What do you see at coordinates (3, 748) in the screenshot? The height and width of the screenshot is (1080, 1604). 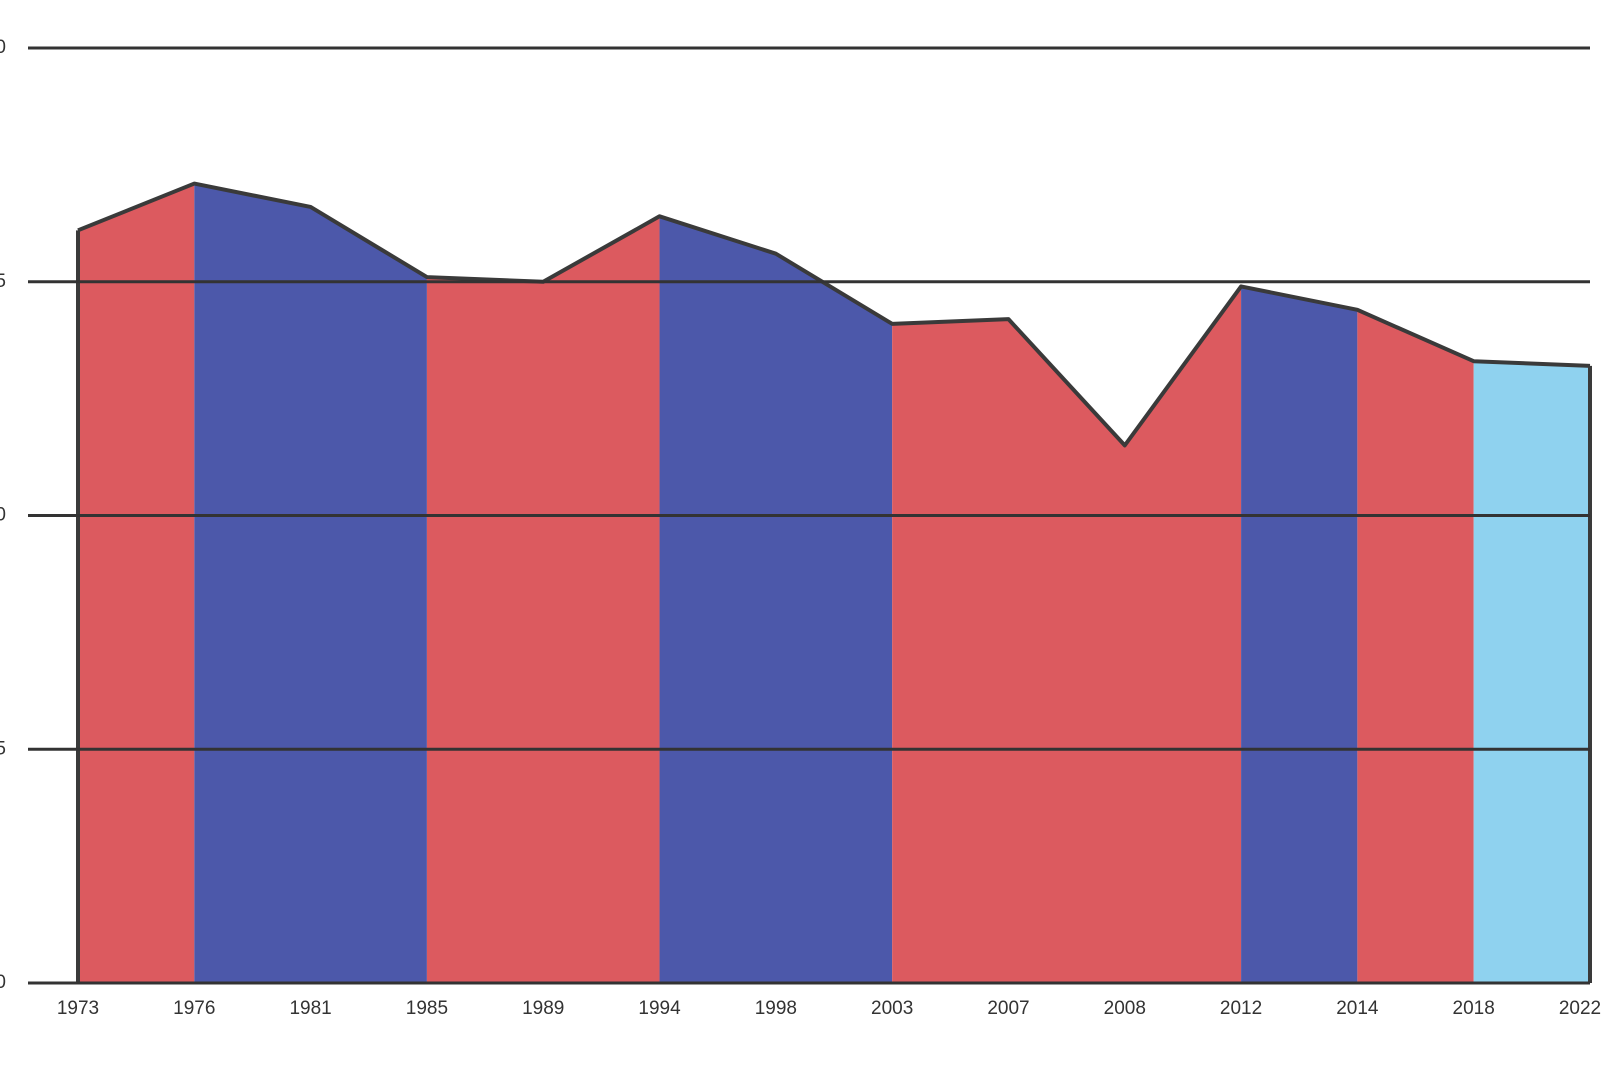 I see `y-tick-label: 5` at bounding box center [3, 748].